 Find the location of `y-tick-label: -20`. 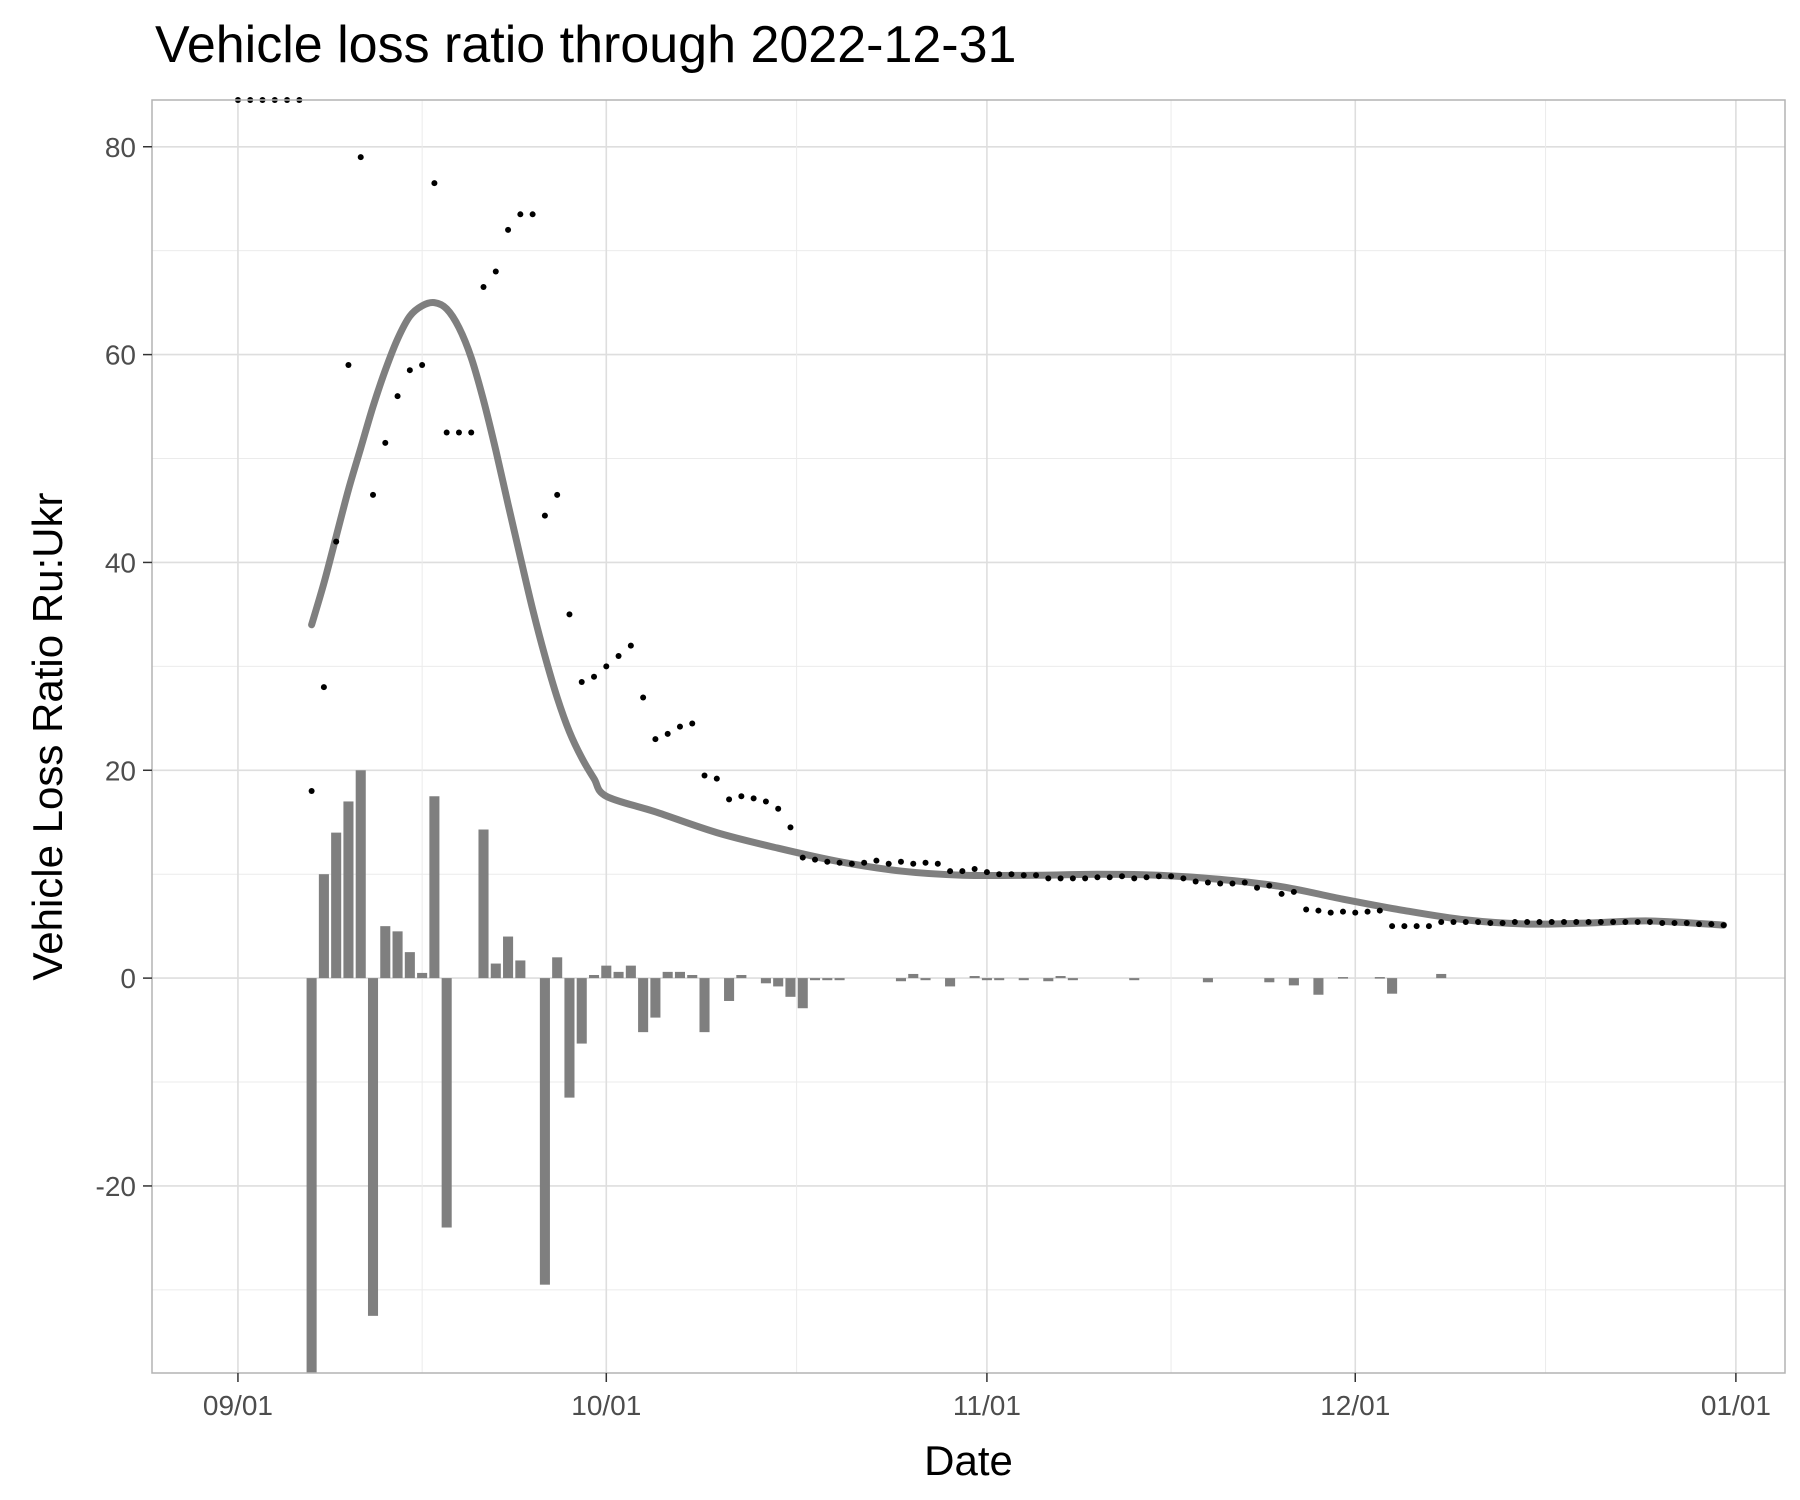

y-tick-label: -20 is located at coordinates (116, 1186).